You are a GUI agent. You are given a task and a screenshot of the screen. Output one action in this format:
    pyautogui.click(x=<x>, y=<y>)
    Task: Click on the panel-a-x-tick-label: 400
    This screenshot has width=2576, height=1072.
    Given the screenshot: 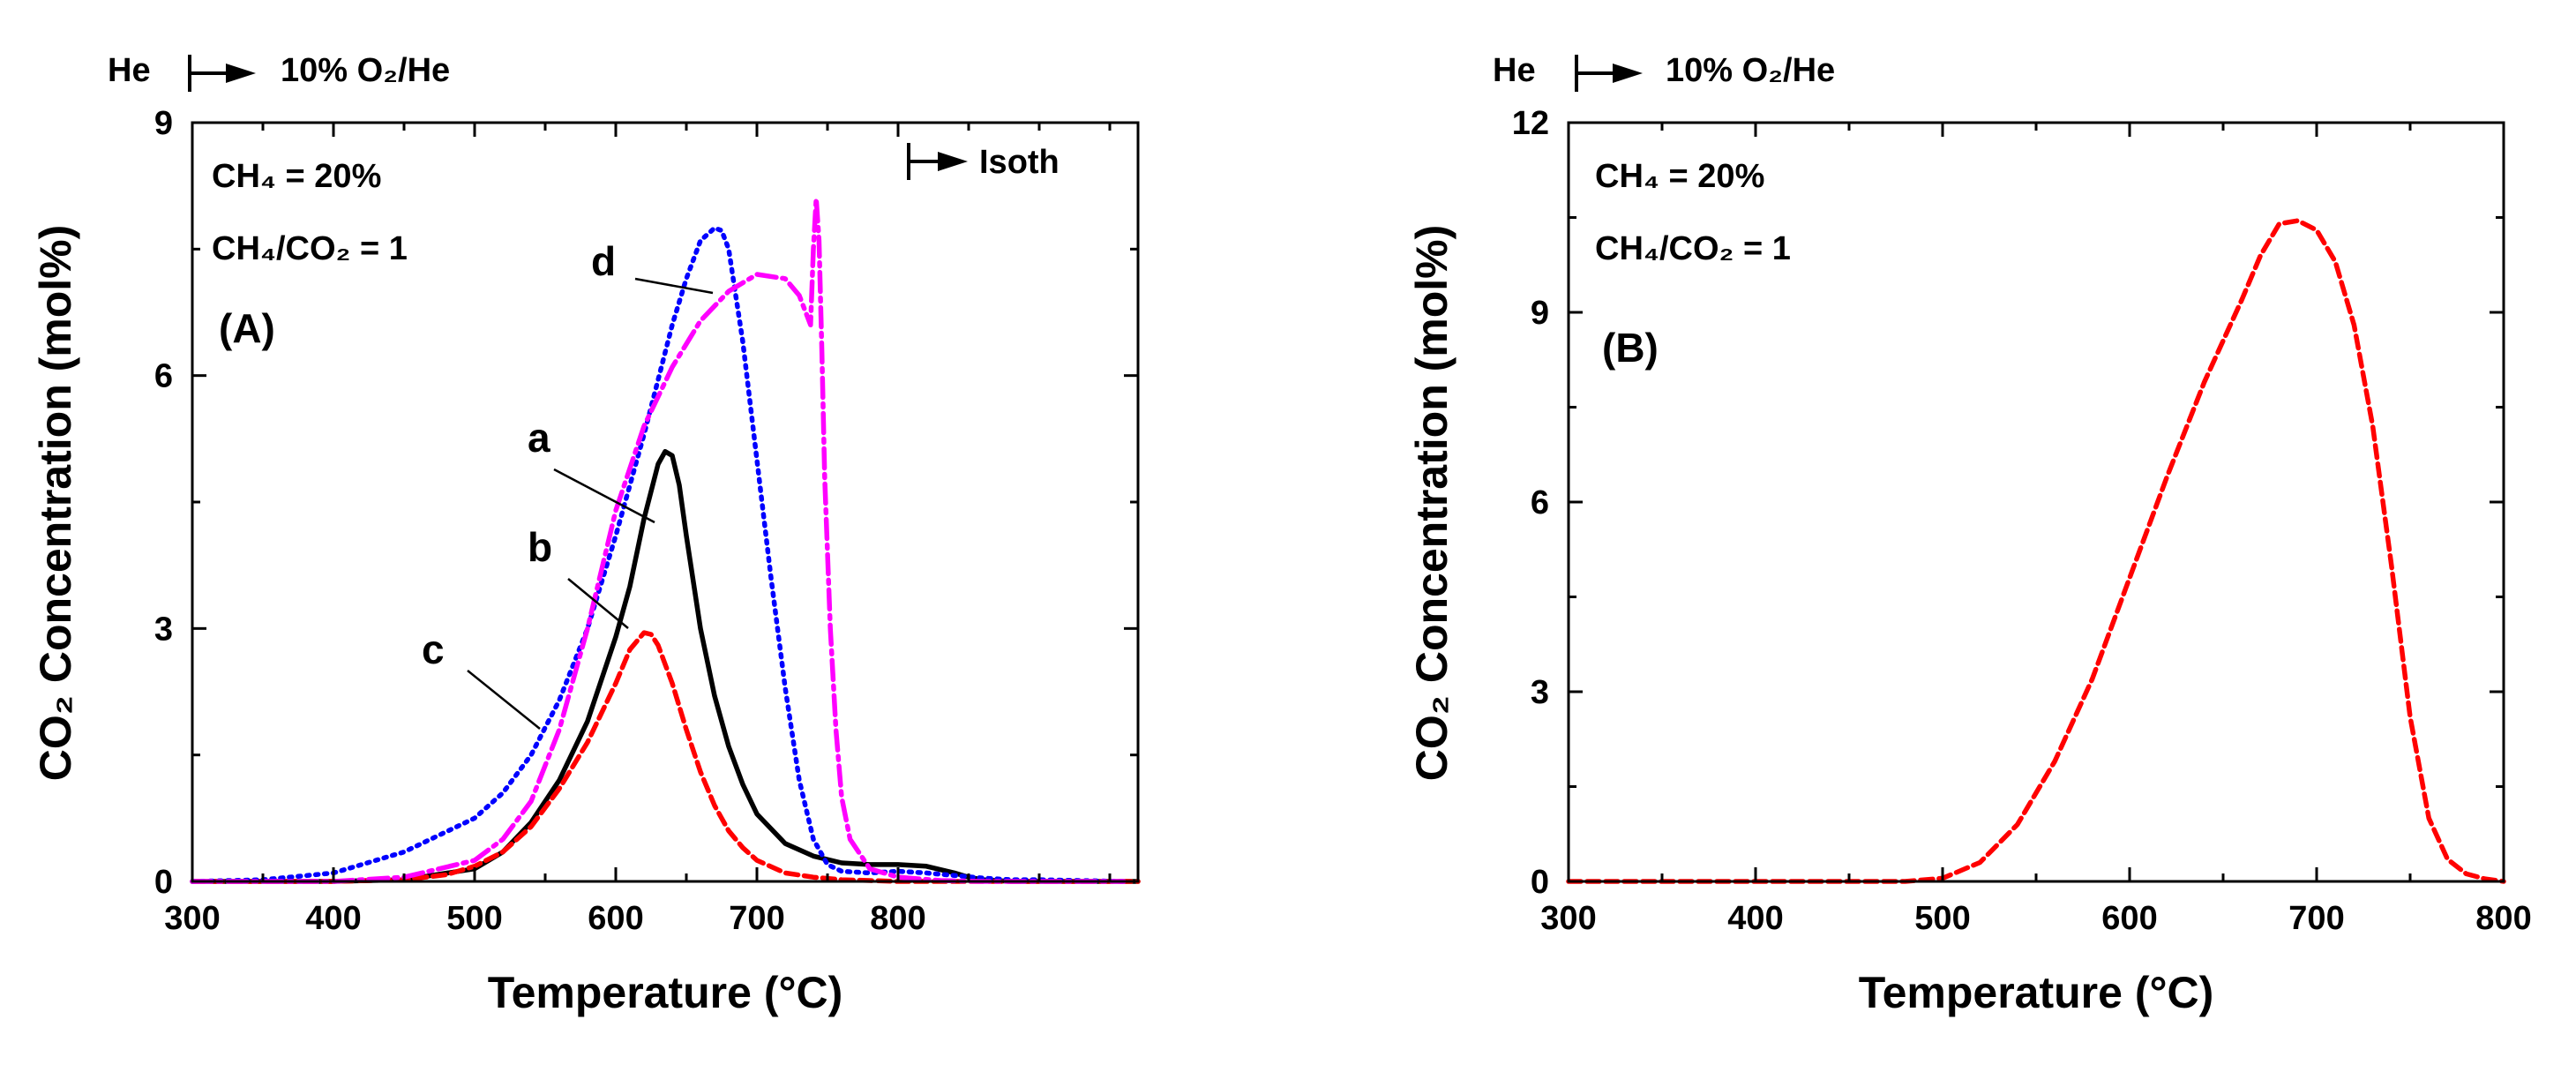 What is the action you would take?
    pyautogui.click(x=333, y=918)
    